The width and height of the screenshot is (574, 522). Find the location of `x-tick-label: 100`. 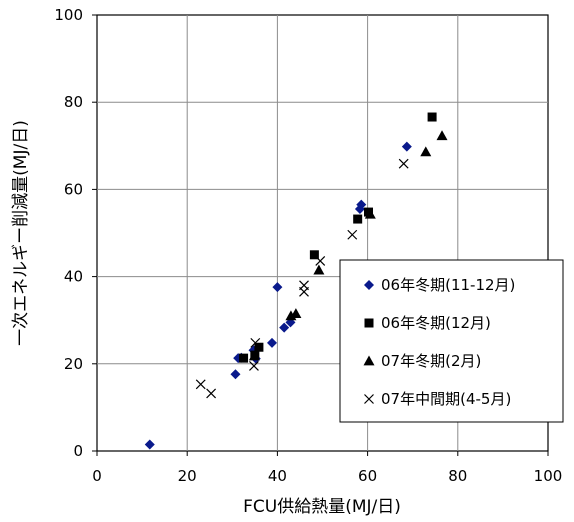

x-tick-label: 100 is located at coordinates (548, 476).